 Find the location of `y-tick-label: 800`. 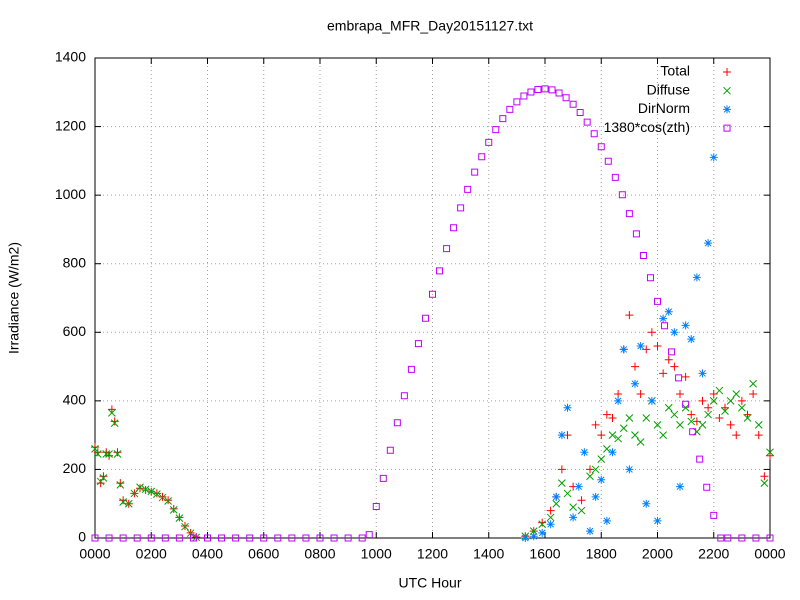

y-tick-label: 800 is located at coordinates (75, 262).